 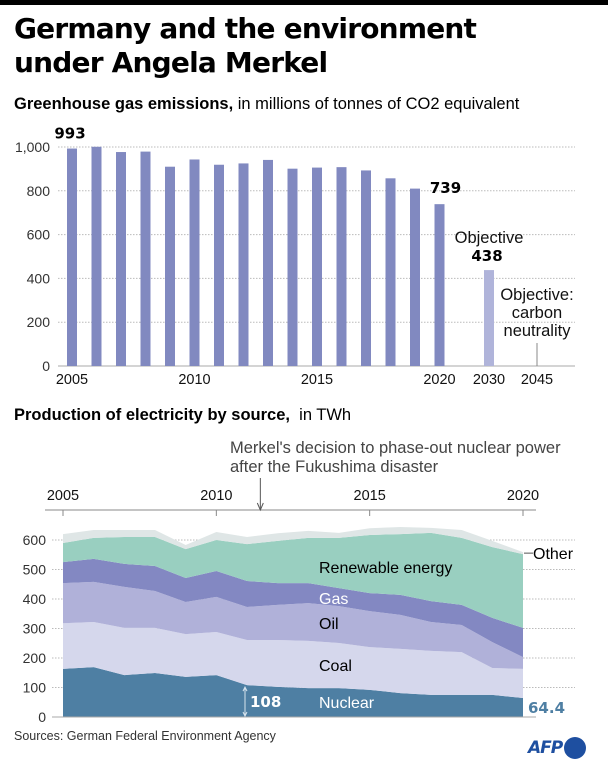 I want to click on y-tick-label: 300, so click(x=35, y=629).